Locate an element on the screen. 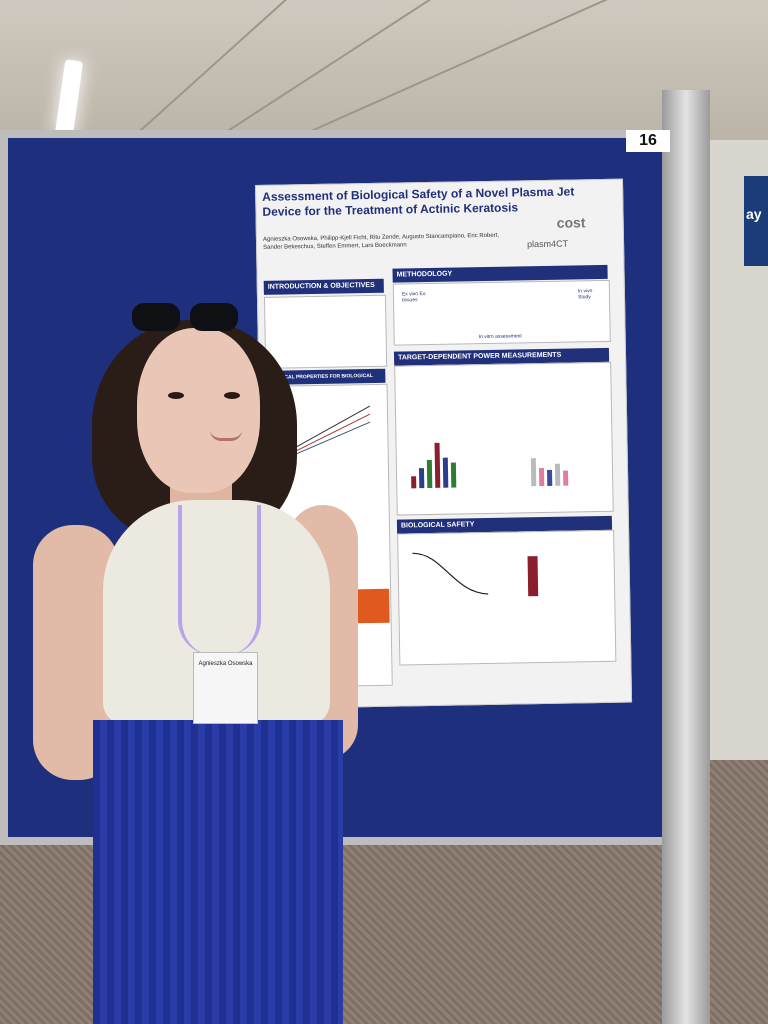 Image resolution: width=768 pixels, height=1024 pixels. display-screen: ay is located at coordinates (756, 221).